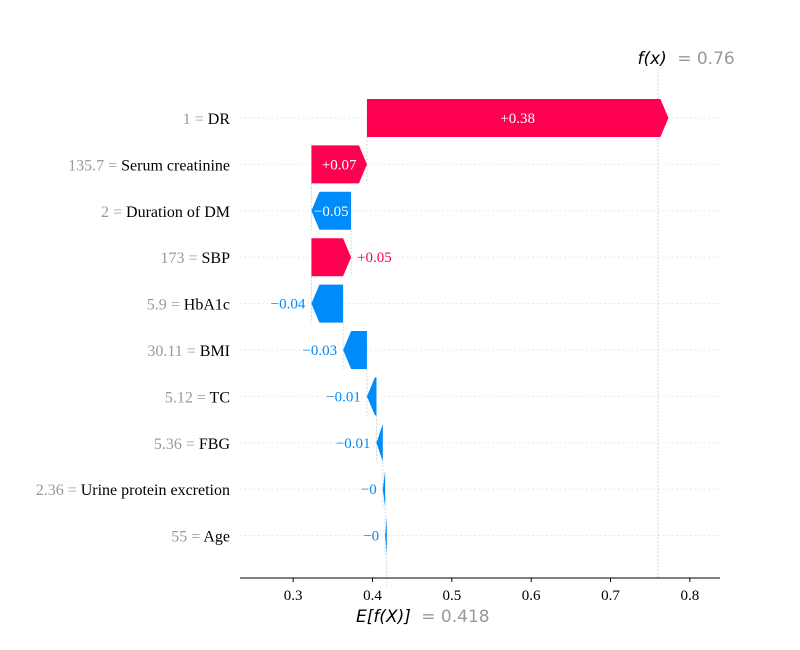  Describe the element at coordinates (187, 397) in the screenshot. I see `feature-value: 5.12 =` at that location.